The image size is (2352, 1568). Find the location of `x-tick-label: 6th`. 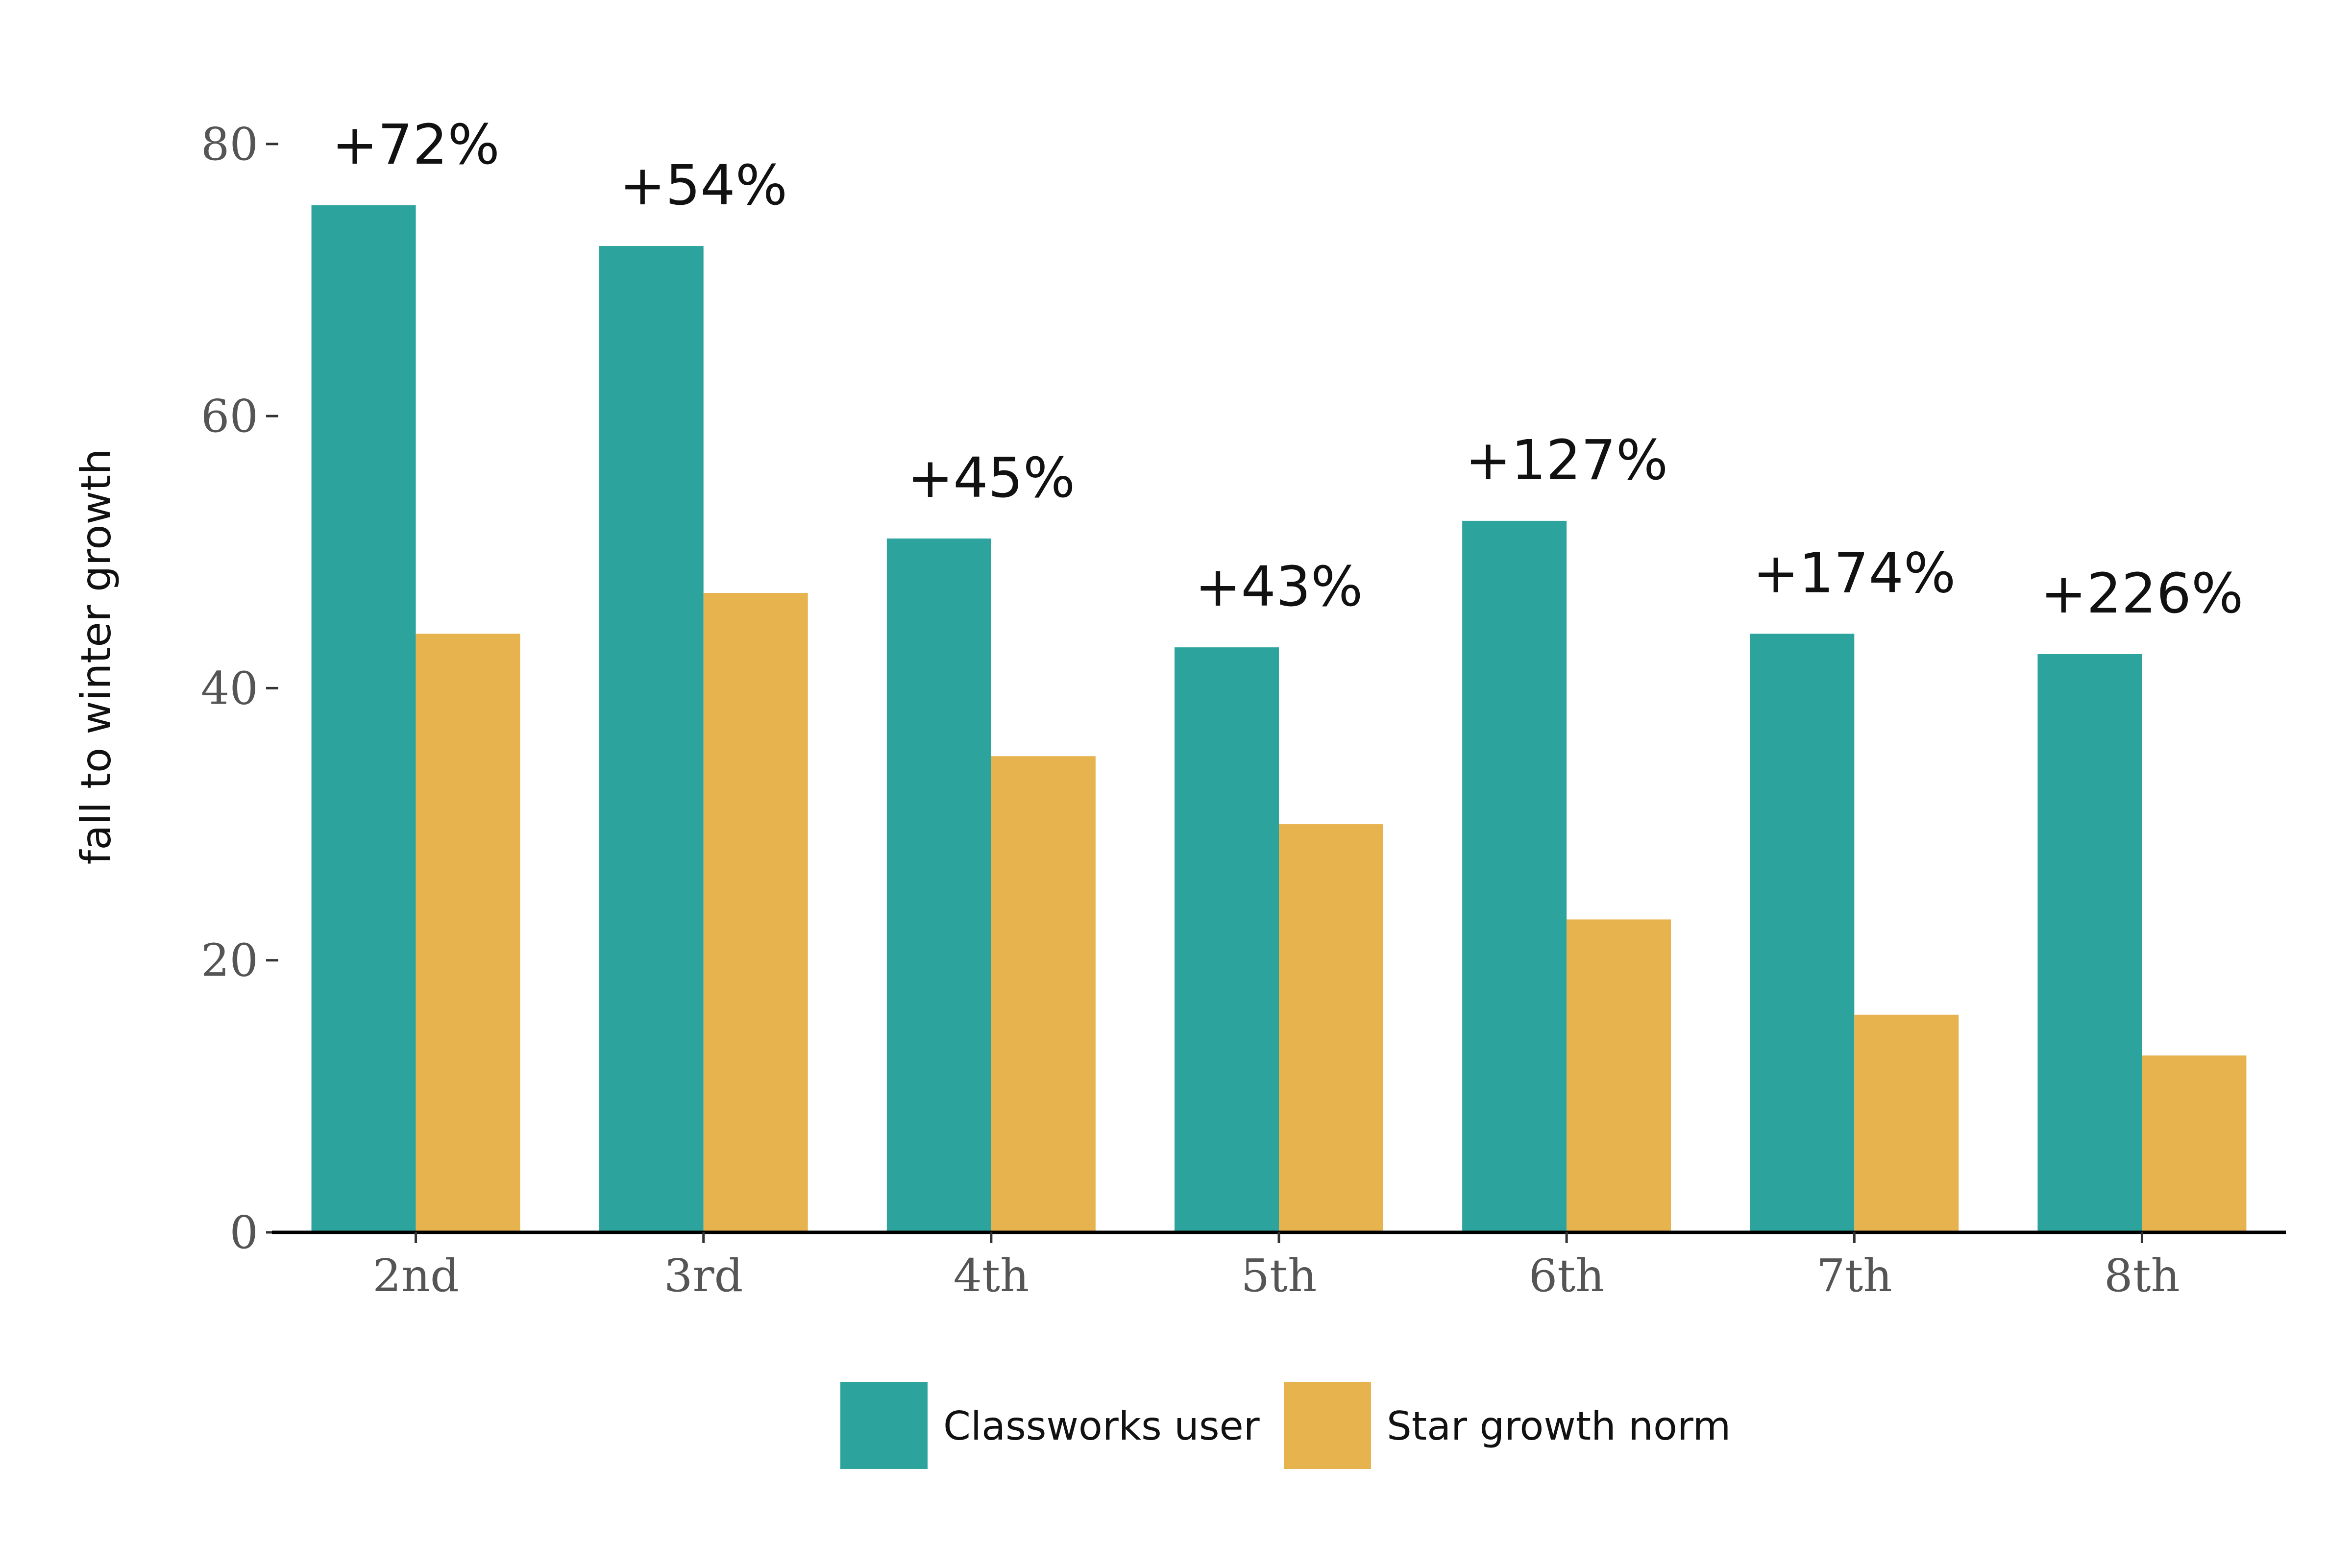

x-tick-label: 6th is located at coordinates (1567, 1276).